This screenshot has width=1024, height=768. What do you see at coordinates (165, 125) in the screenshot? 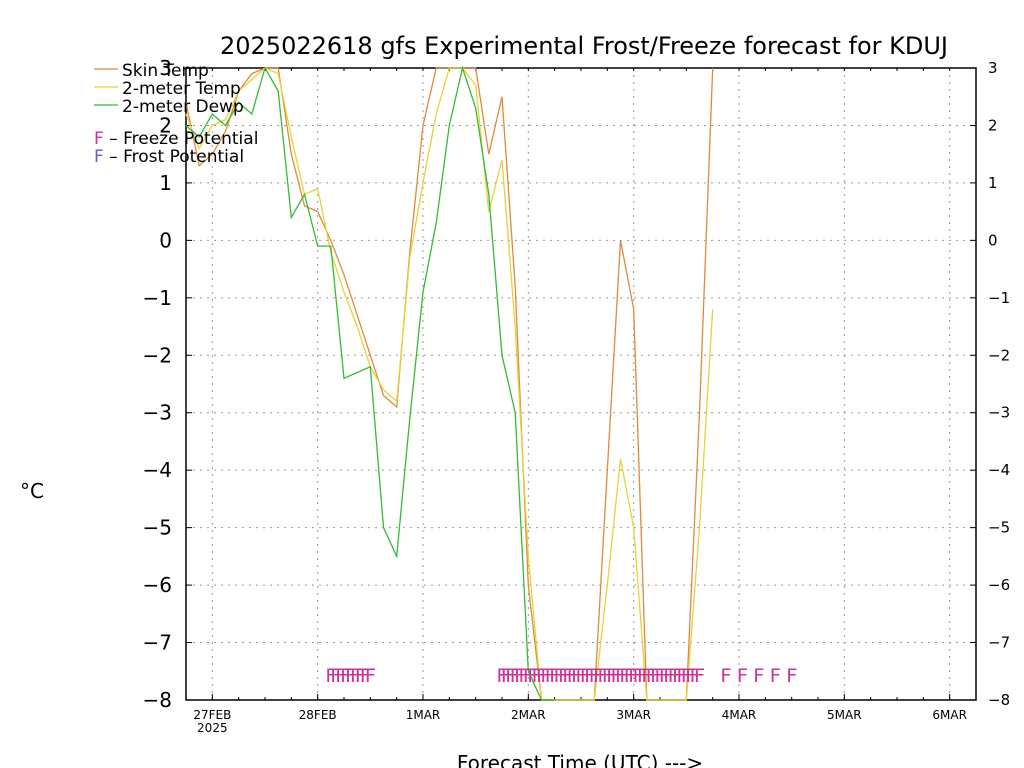
I see `y-tick-label-left: 2` at bounding box center [165, 125].